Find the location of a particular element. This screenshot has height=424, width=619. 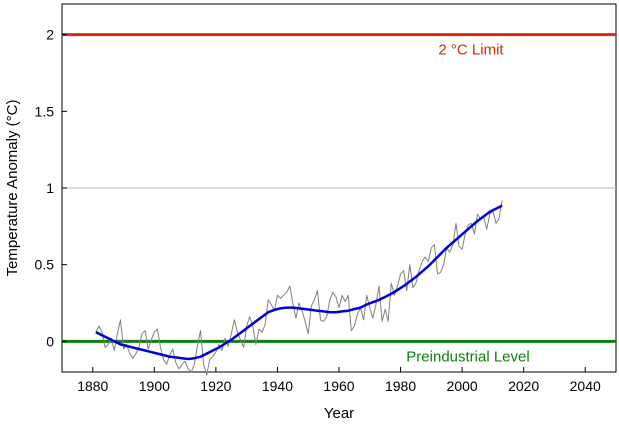

y-tick-label: 2 is located at coordinates (50, 35).